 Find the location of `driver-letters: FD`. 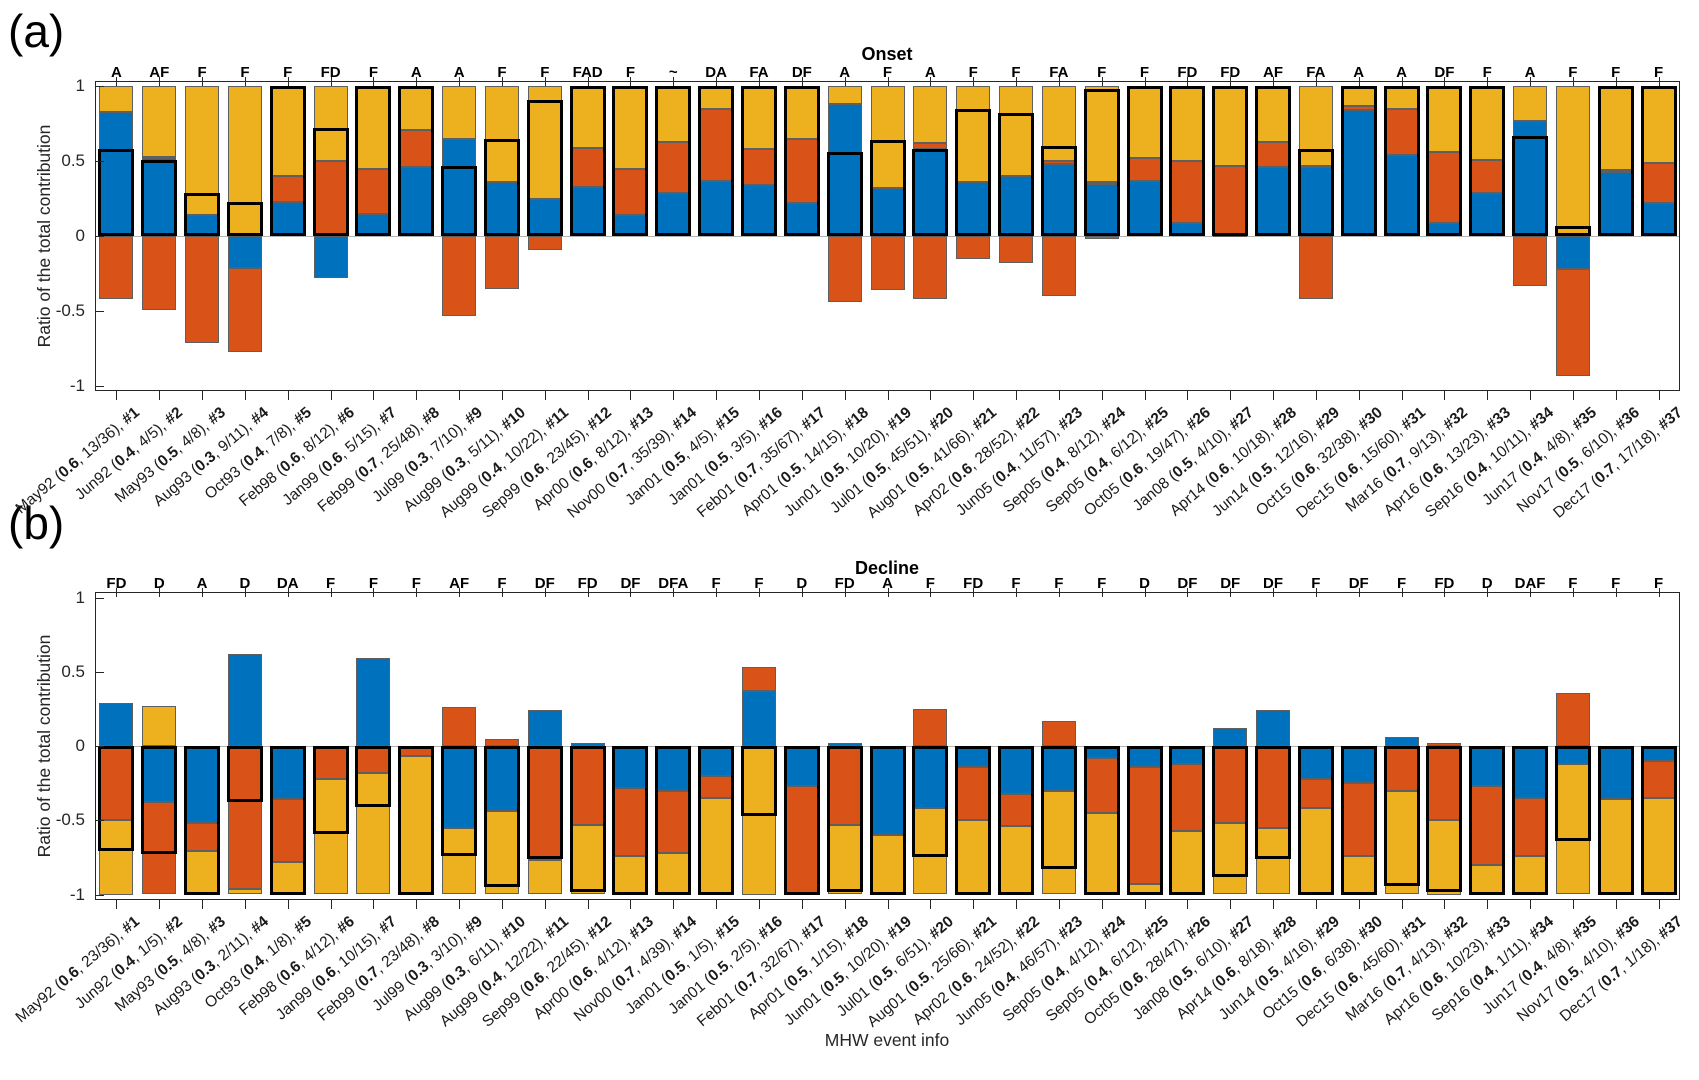

driver-letters: FD is located at coordinates (1444, 583).